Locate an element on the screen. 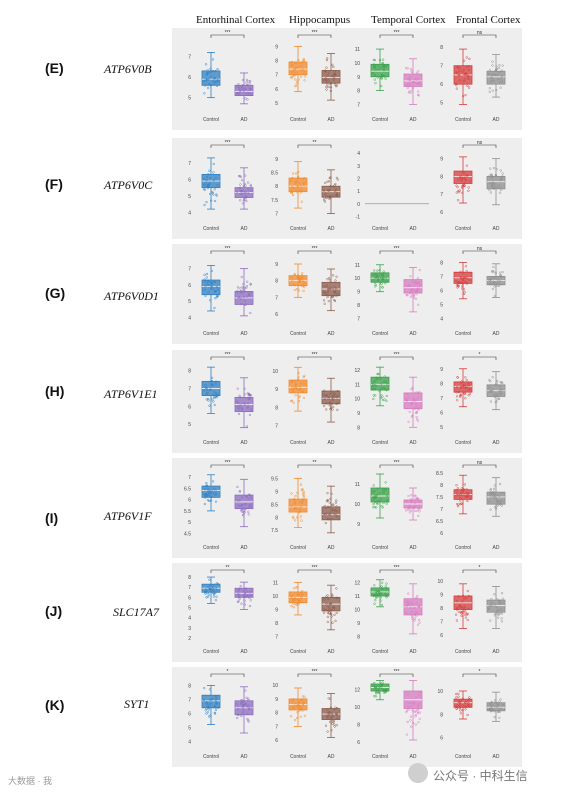 This screenshot has height=793, width=582. xtick-label: Control is located at coordinates (211, 757).